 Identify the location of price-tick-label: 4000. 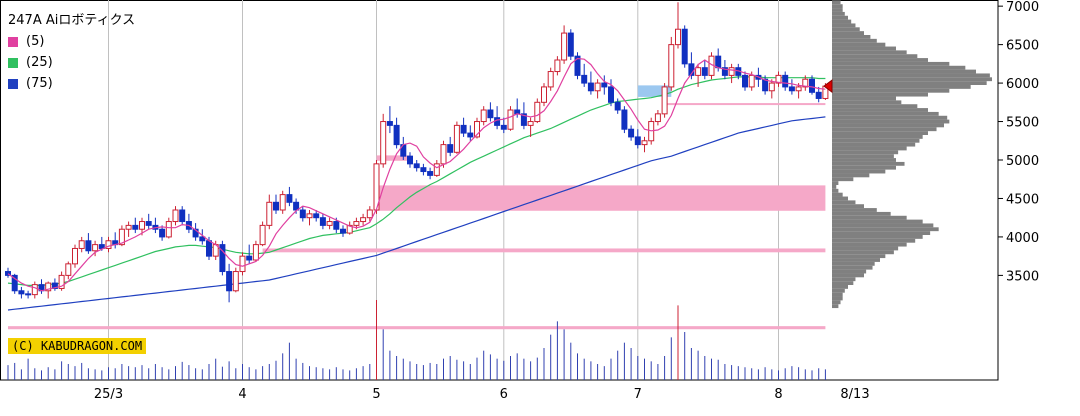
(1022, 238).